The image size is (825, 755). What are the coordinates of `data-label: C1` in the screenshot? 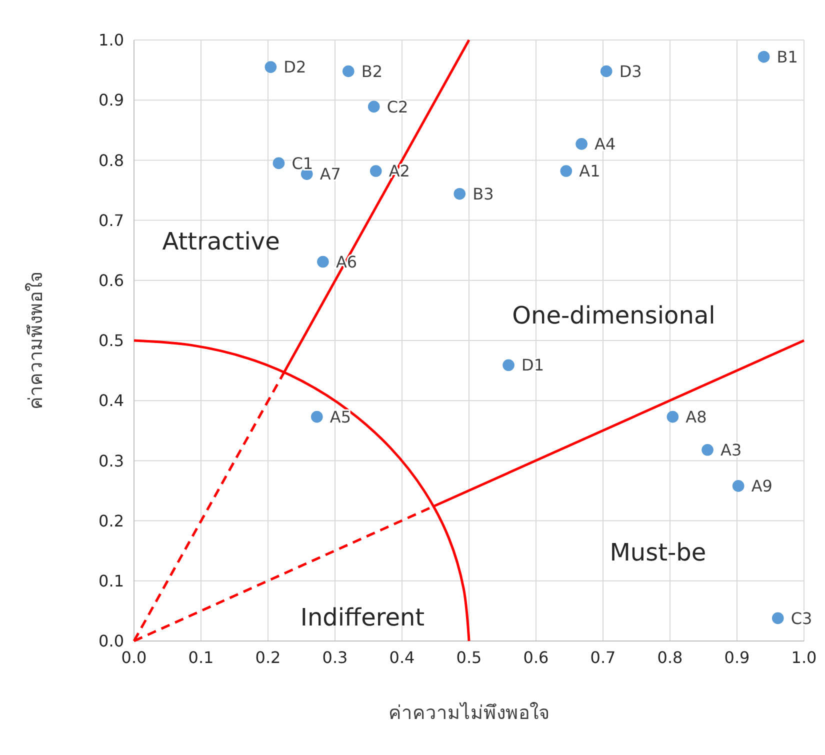 It's located at (303, 163).